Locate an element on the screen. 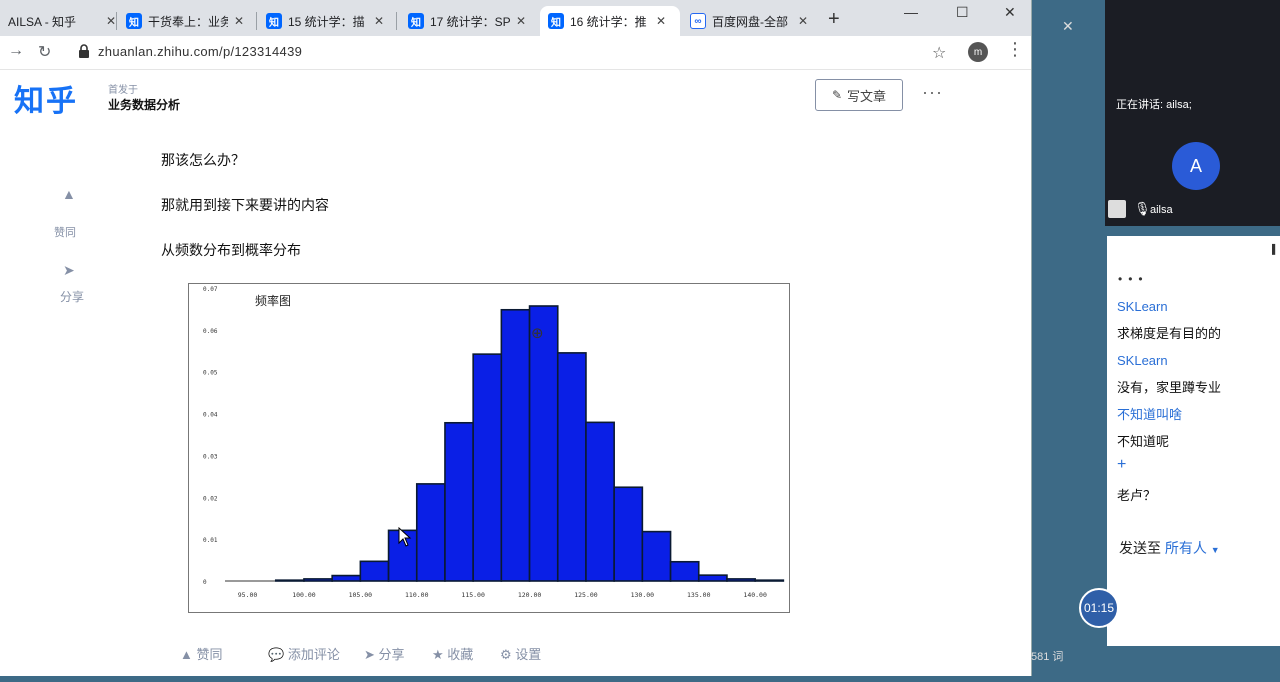 Image resolution: width=1280 pixels, height=682 pixels. paragraph: 那就用到接下来要讲的内容 is located at coordinates (245, 205).